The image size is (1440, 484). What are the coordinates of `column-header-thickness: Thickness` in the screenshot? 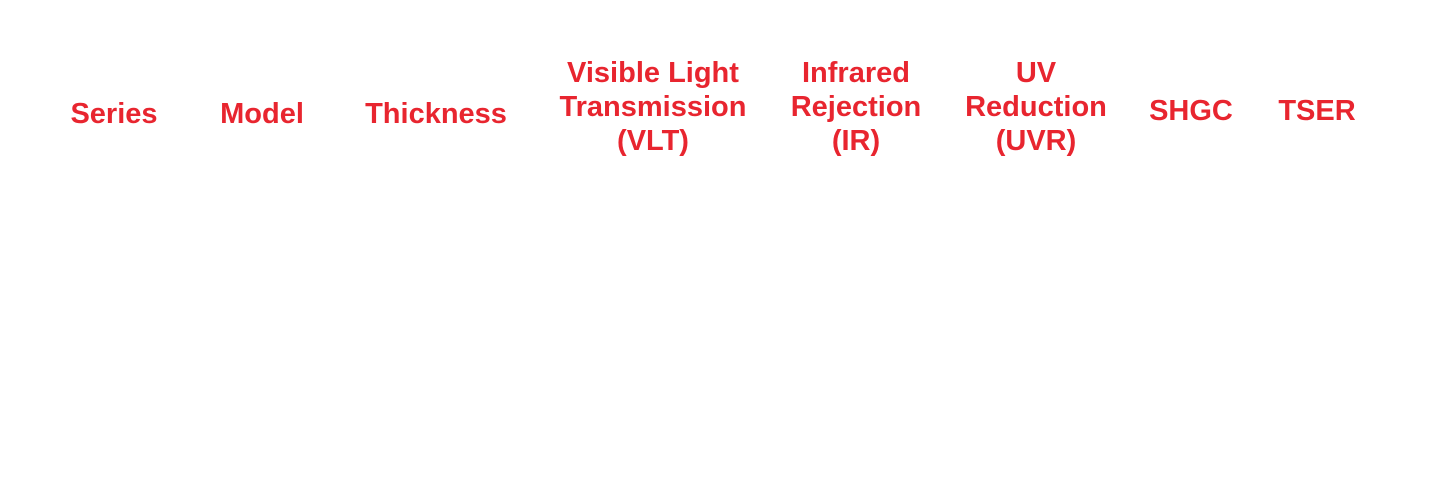 It's located at (436, 114).